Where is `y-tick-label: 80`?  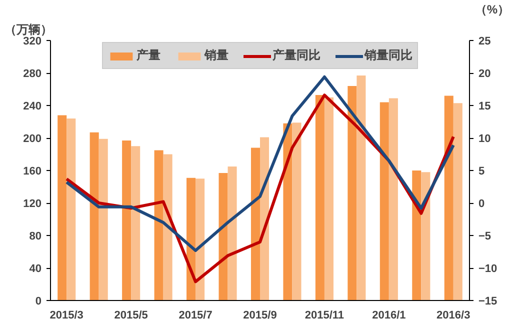
y-tick-label: 80 is located at coordinates (35, 236).